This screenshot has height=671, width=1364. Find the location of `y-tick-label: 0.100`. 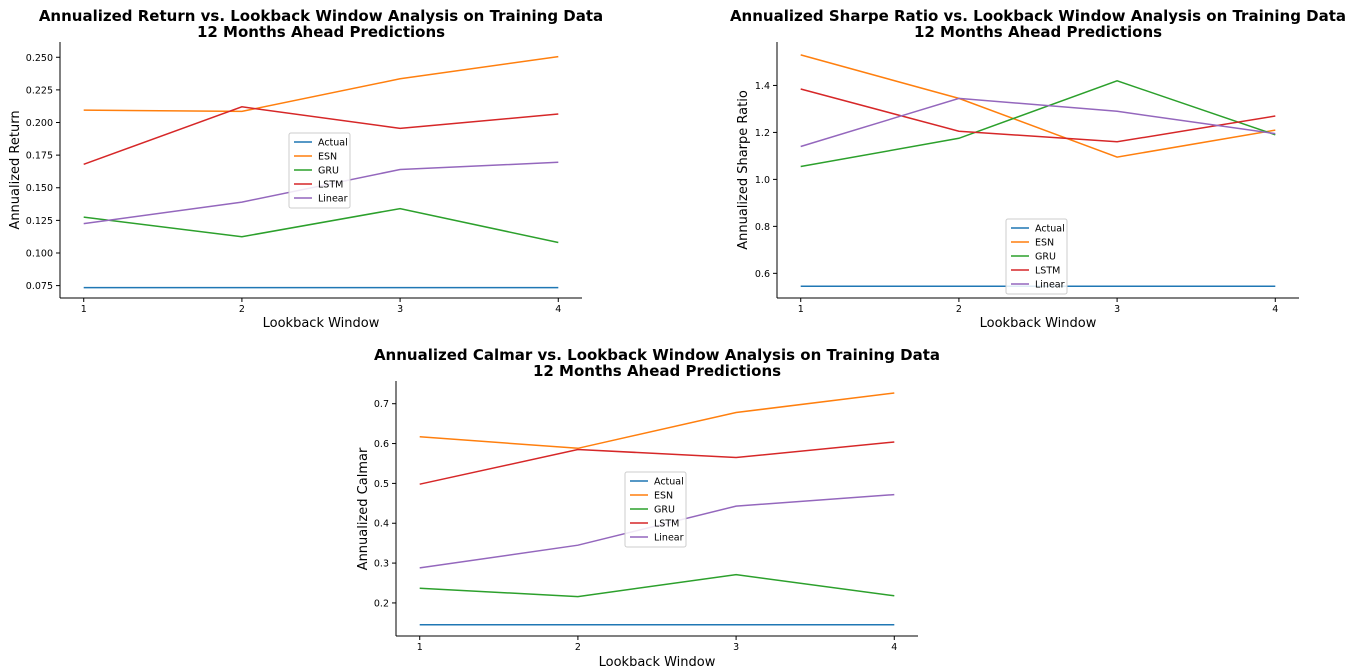

y-tick-label: 0.100 is located at coordinates (39, 253).